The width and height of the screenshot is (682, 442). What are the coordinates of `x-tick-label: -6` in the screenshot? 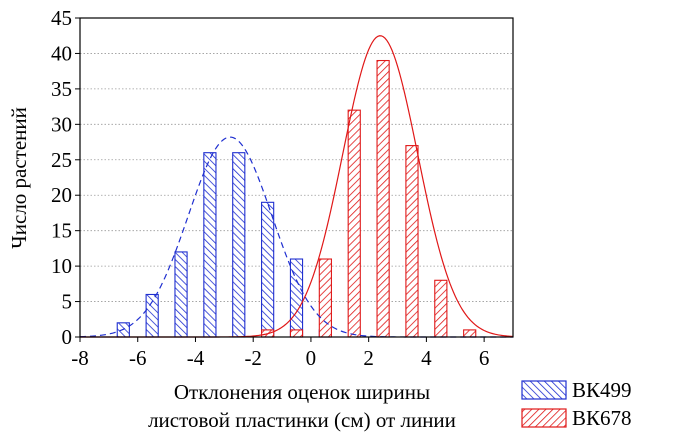 It's located at (138, 358).